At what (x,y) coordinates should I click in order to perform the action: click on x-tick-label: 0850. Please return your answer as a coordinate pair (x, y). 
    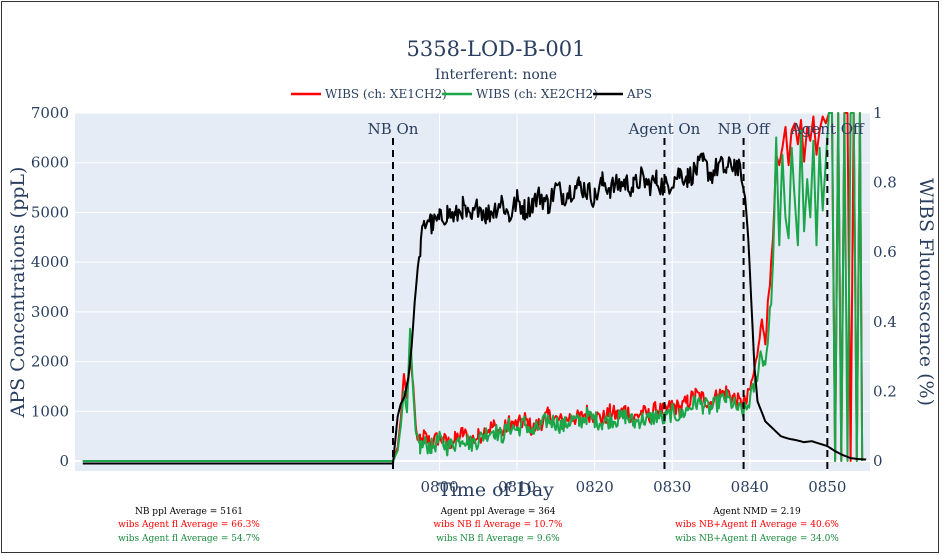
    Looking at the image, I should click on (827, 487).